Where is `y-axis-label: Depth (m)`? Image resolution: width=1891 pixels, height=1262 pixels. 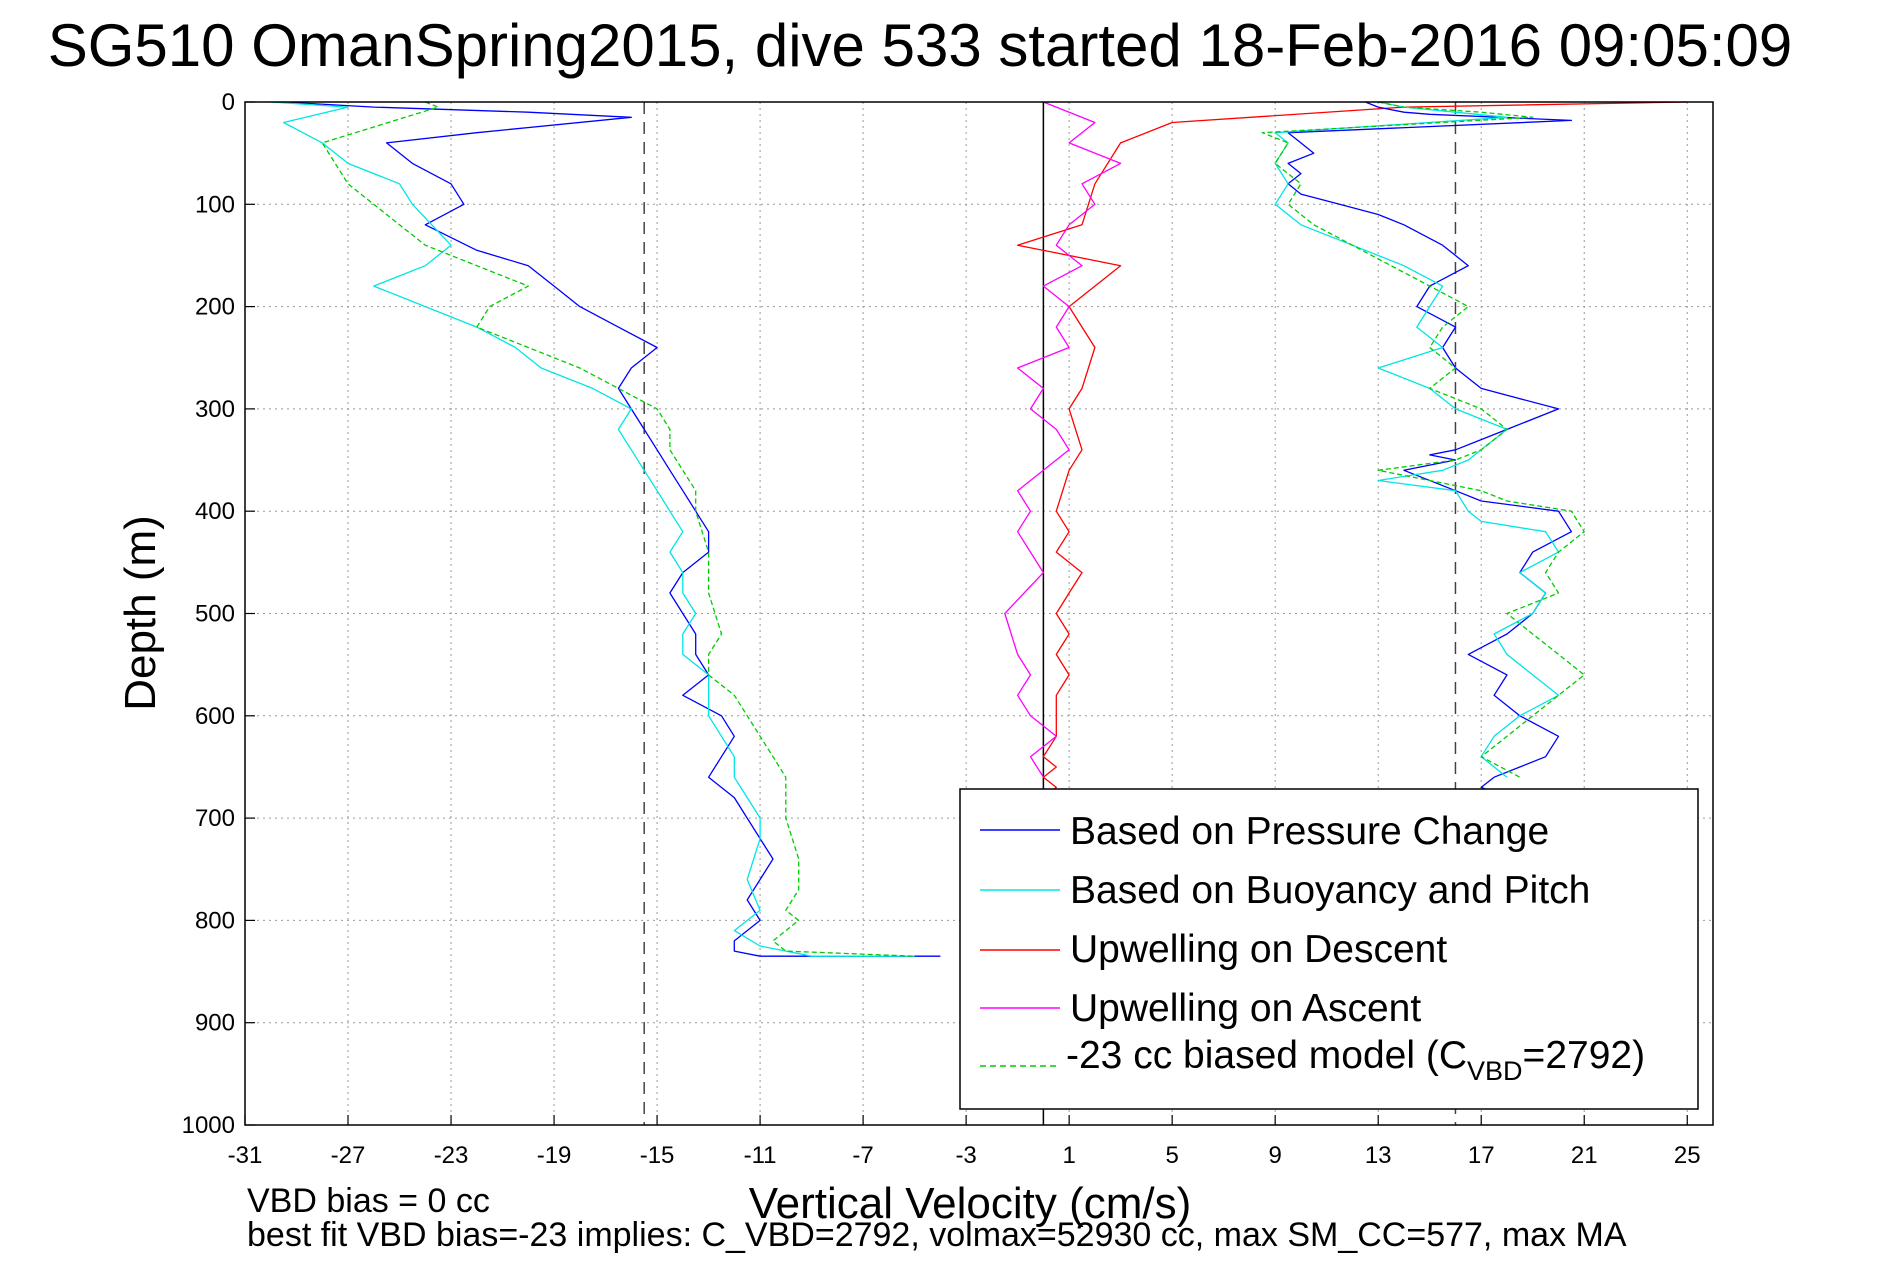 y-axis-label: Depth (m) is located at coordinates (140, 613).